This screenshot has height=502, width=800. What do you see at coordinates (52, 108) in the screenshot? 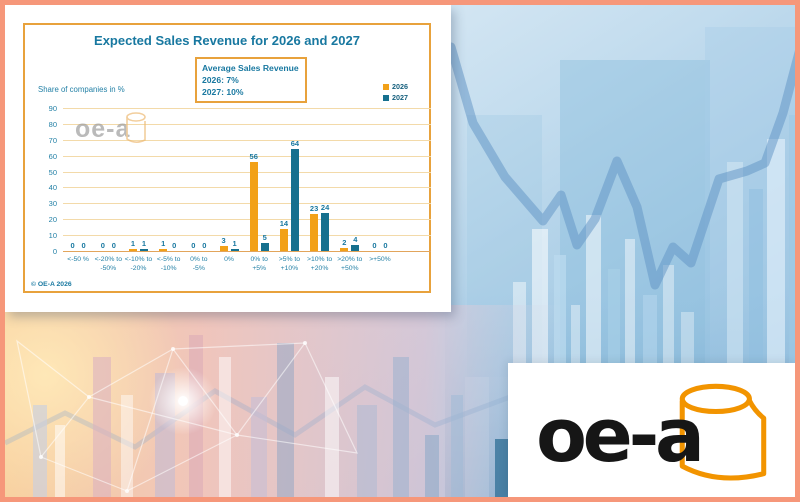
I see `y-tick-label: 90` at bounding box center [52, 108].